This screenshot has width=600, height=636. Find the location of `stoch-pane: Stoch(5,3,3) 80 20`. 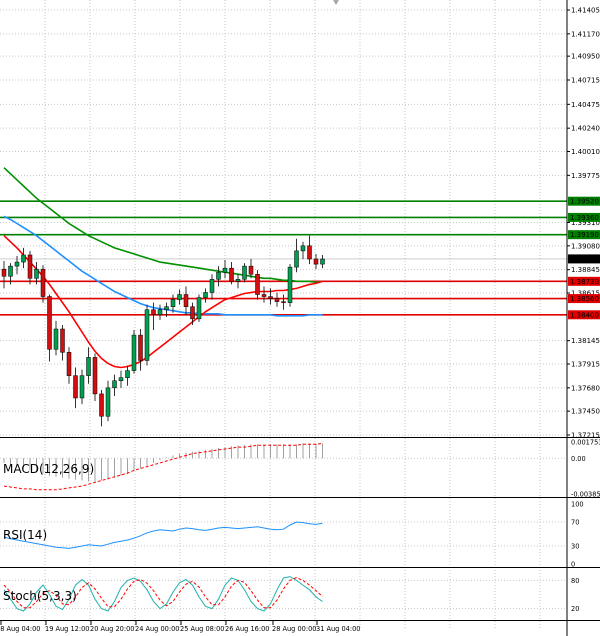

stoch-pane: Stoch(5,3,3) 80 20 is located at coordinates (289, 595).